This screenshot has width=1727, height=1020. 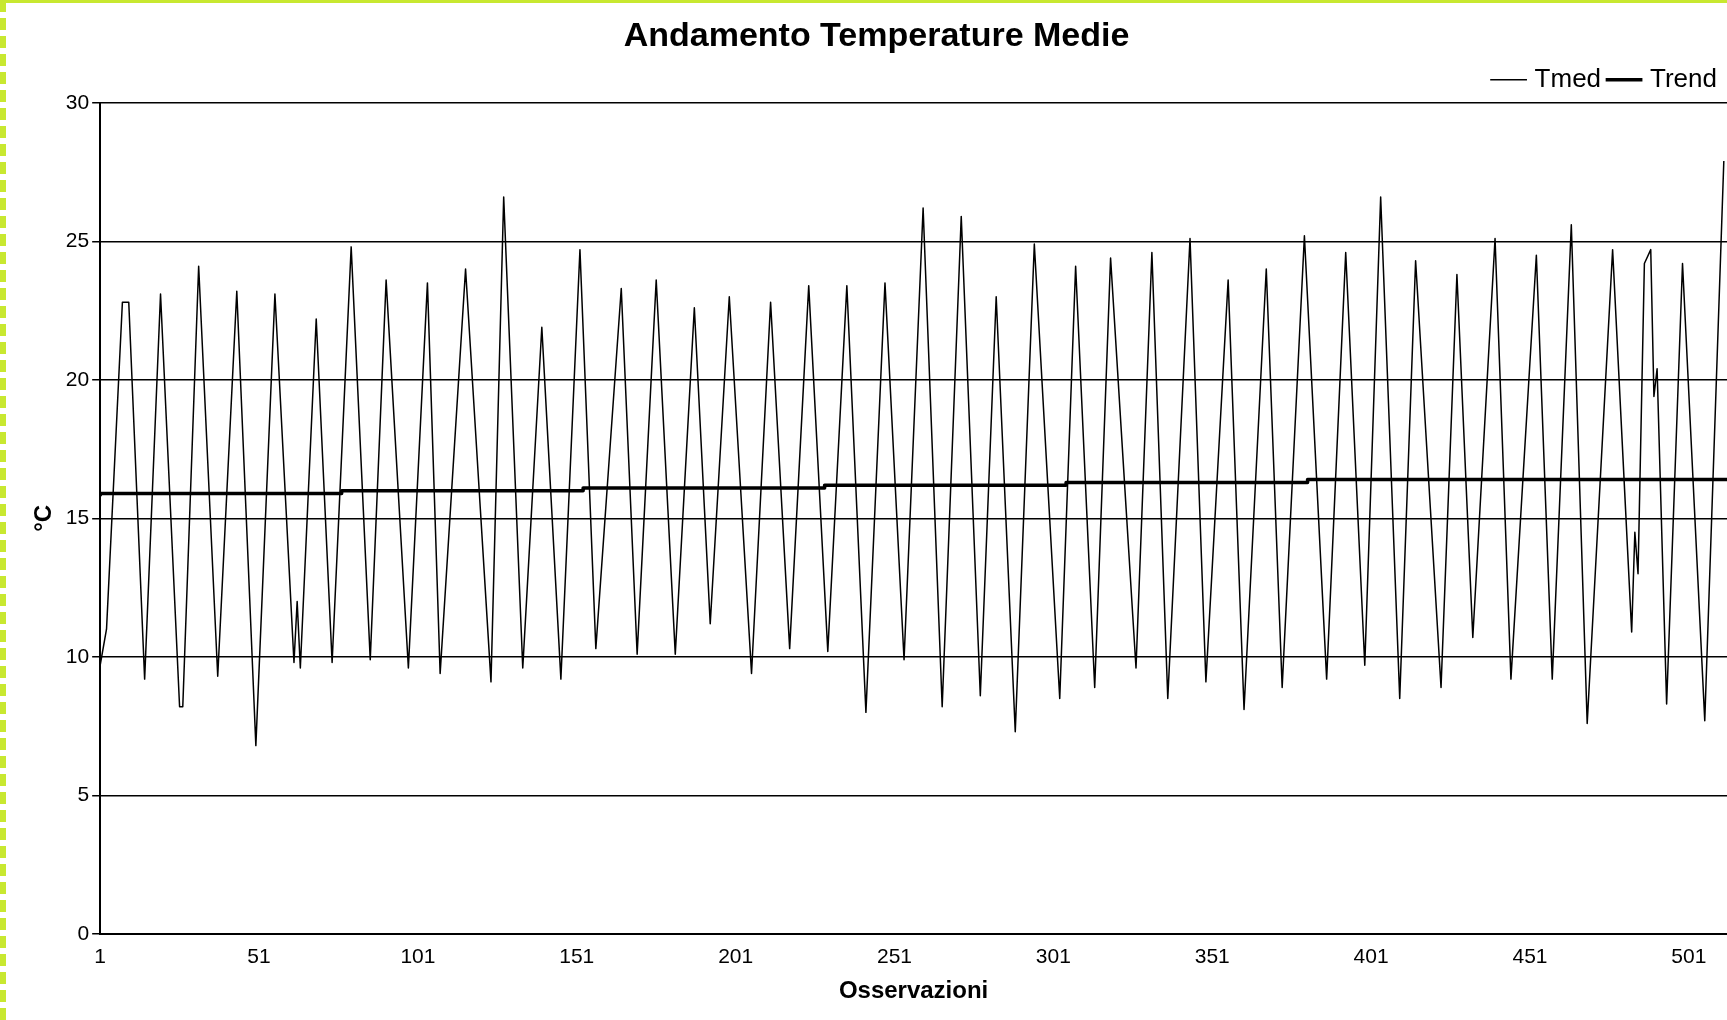 What do you see at coordinates (77, 378) in the screenshot?
I see `y-tick-label: 20` at bounding box center [77, 378].